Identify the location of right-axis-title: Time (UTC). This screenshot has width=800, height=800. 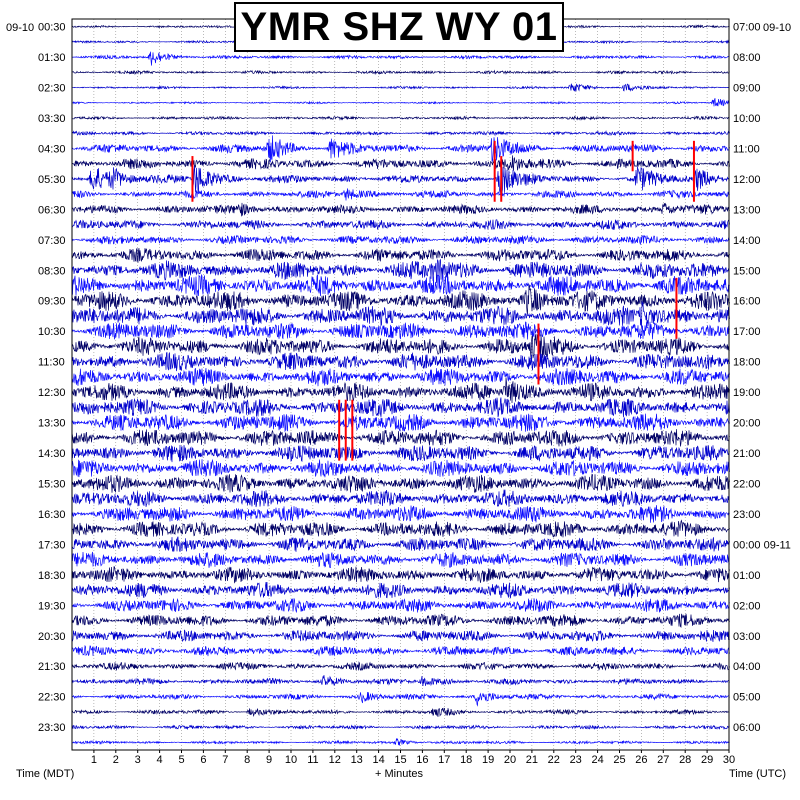
(758, 774).